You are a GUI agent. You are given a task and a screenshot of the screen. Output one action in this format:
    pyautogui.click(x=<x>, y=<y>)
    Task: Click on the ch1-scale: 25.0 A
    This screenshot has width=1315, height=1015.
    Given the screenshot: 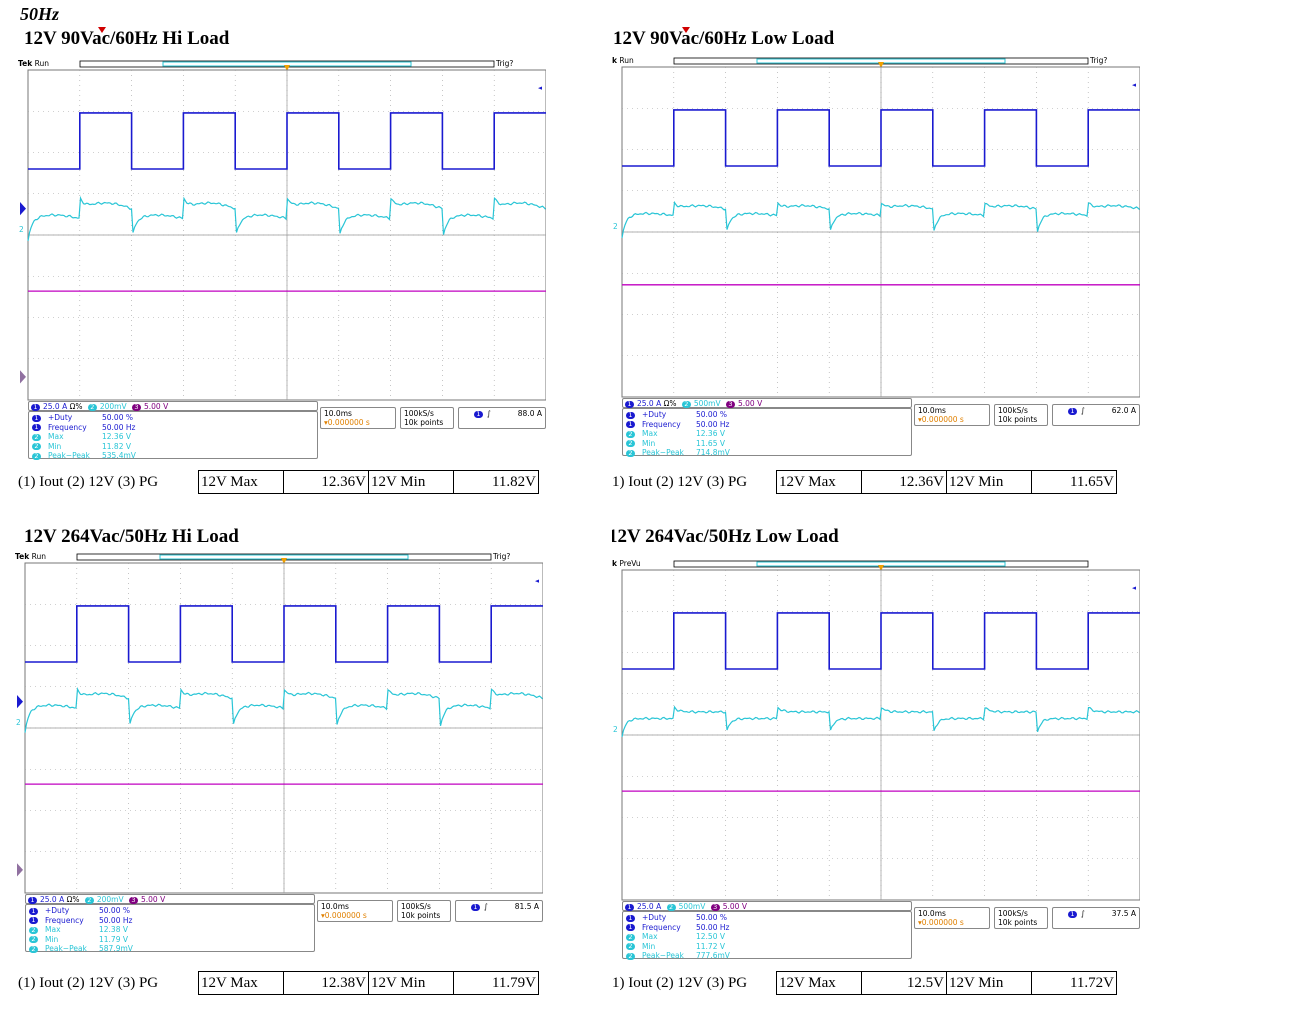 What is the action you would take?
    pyautogui.click(x=650, y=906)
    